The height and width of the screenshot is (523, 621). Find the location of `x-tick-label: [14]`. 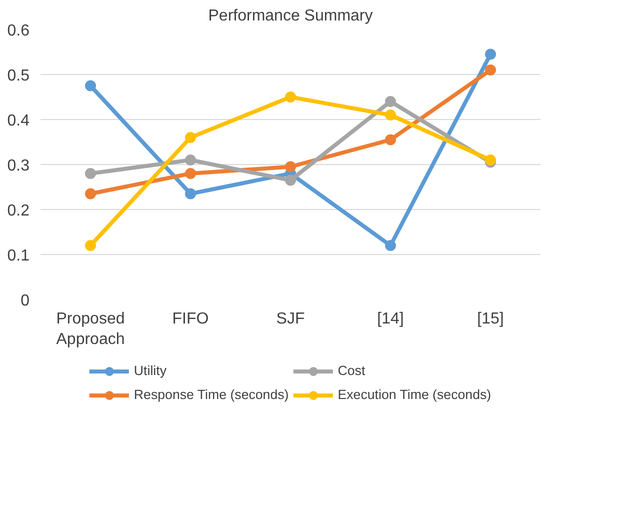

x-tick-label: [14] is located at coordinates (390, 319).